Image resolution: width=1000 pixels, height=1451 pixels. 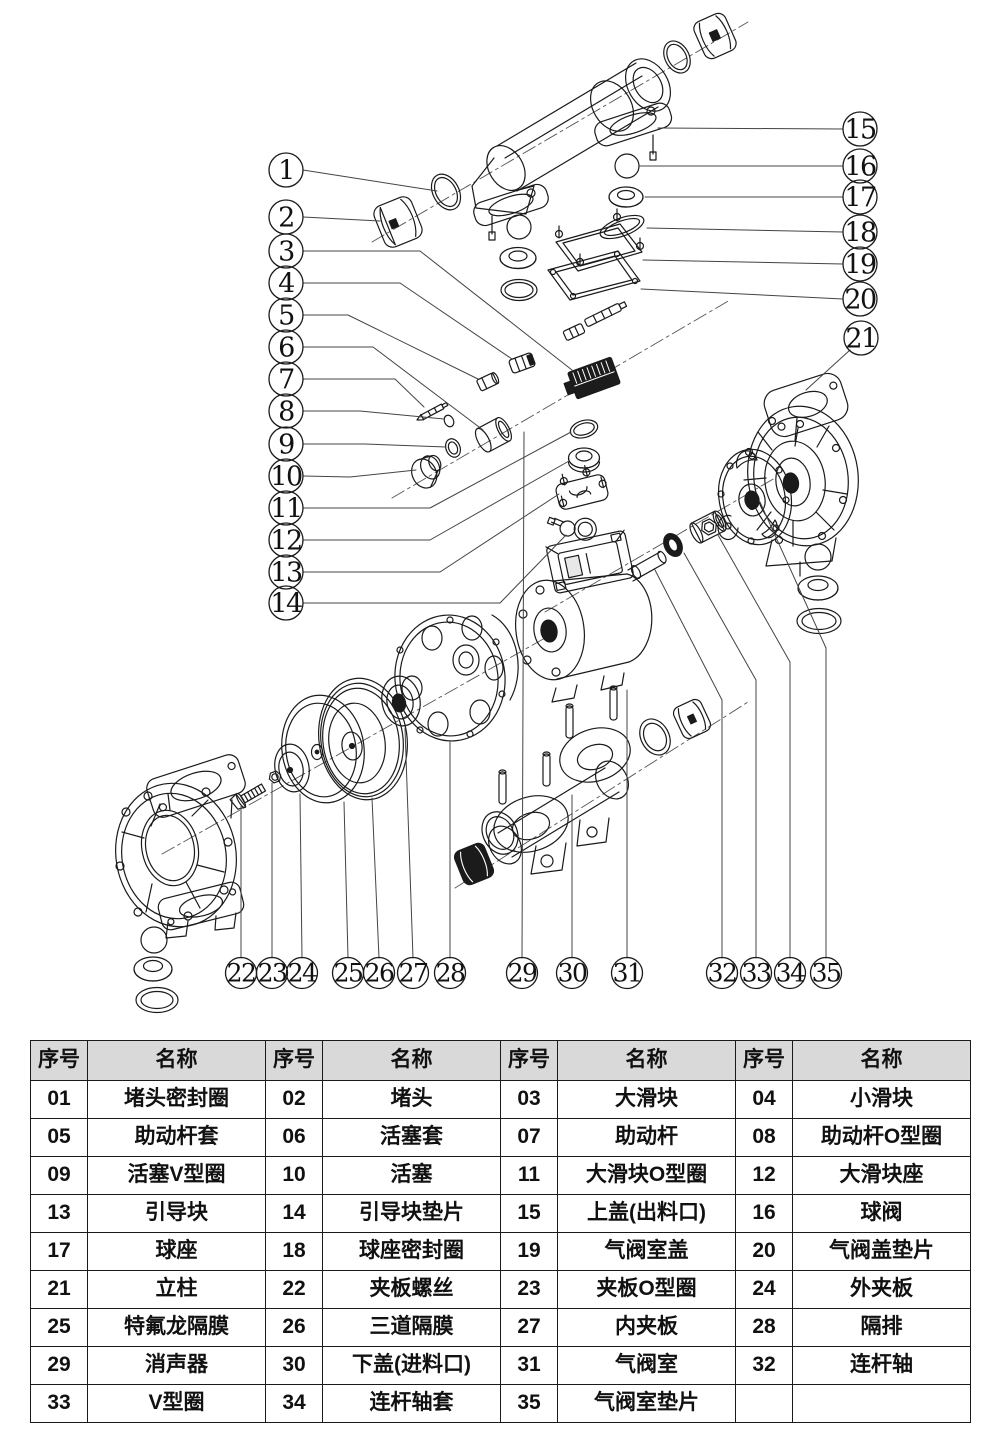 I want to click on part-index: 22, so click(x=294, y=1289).